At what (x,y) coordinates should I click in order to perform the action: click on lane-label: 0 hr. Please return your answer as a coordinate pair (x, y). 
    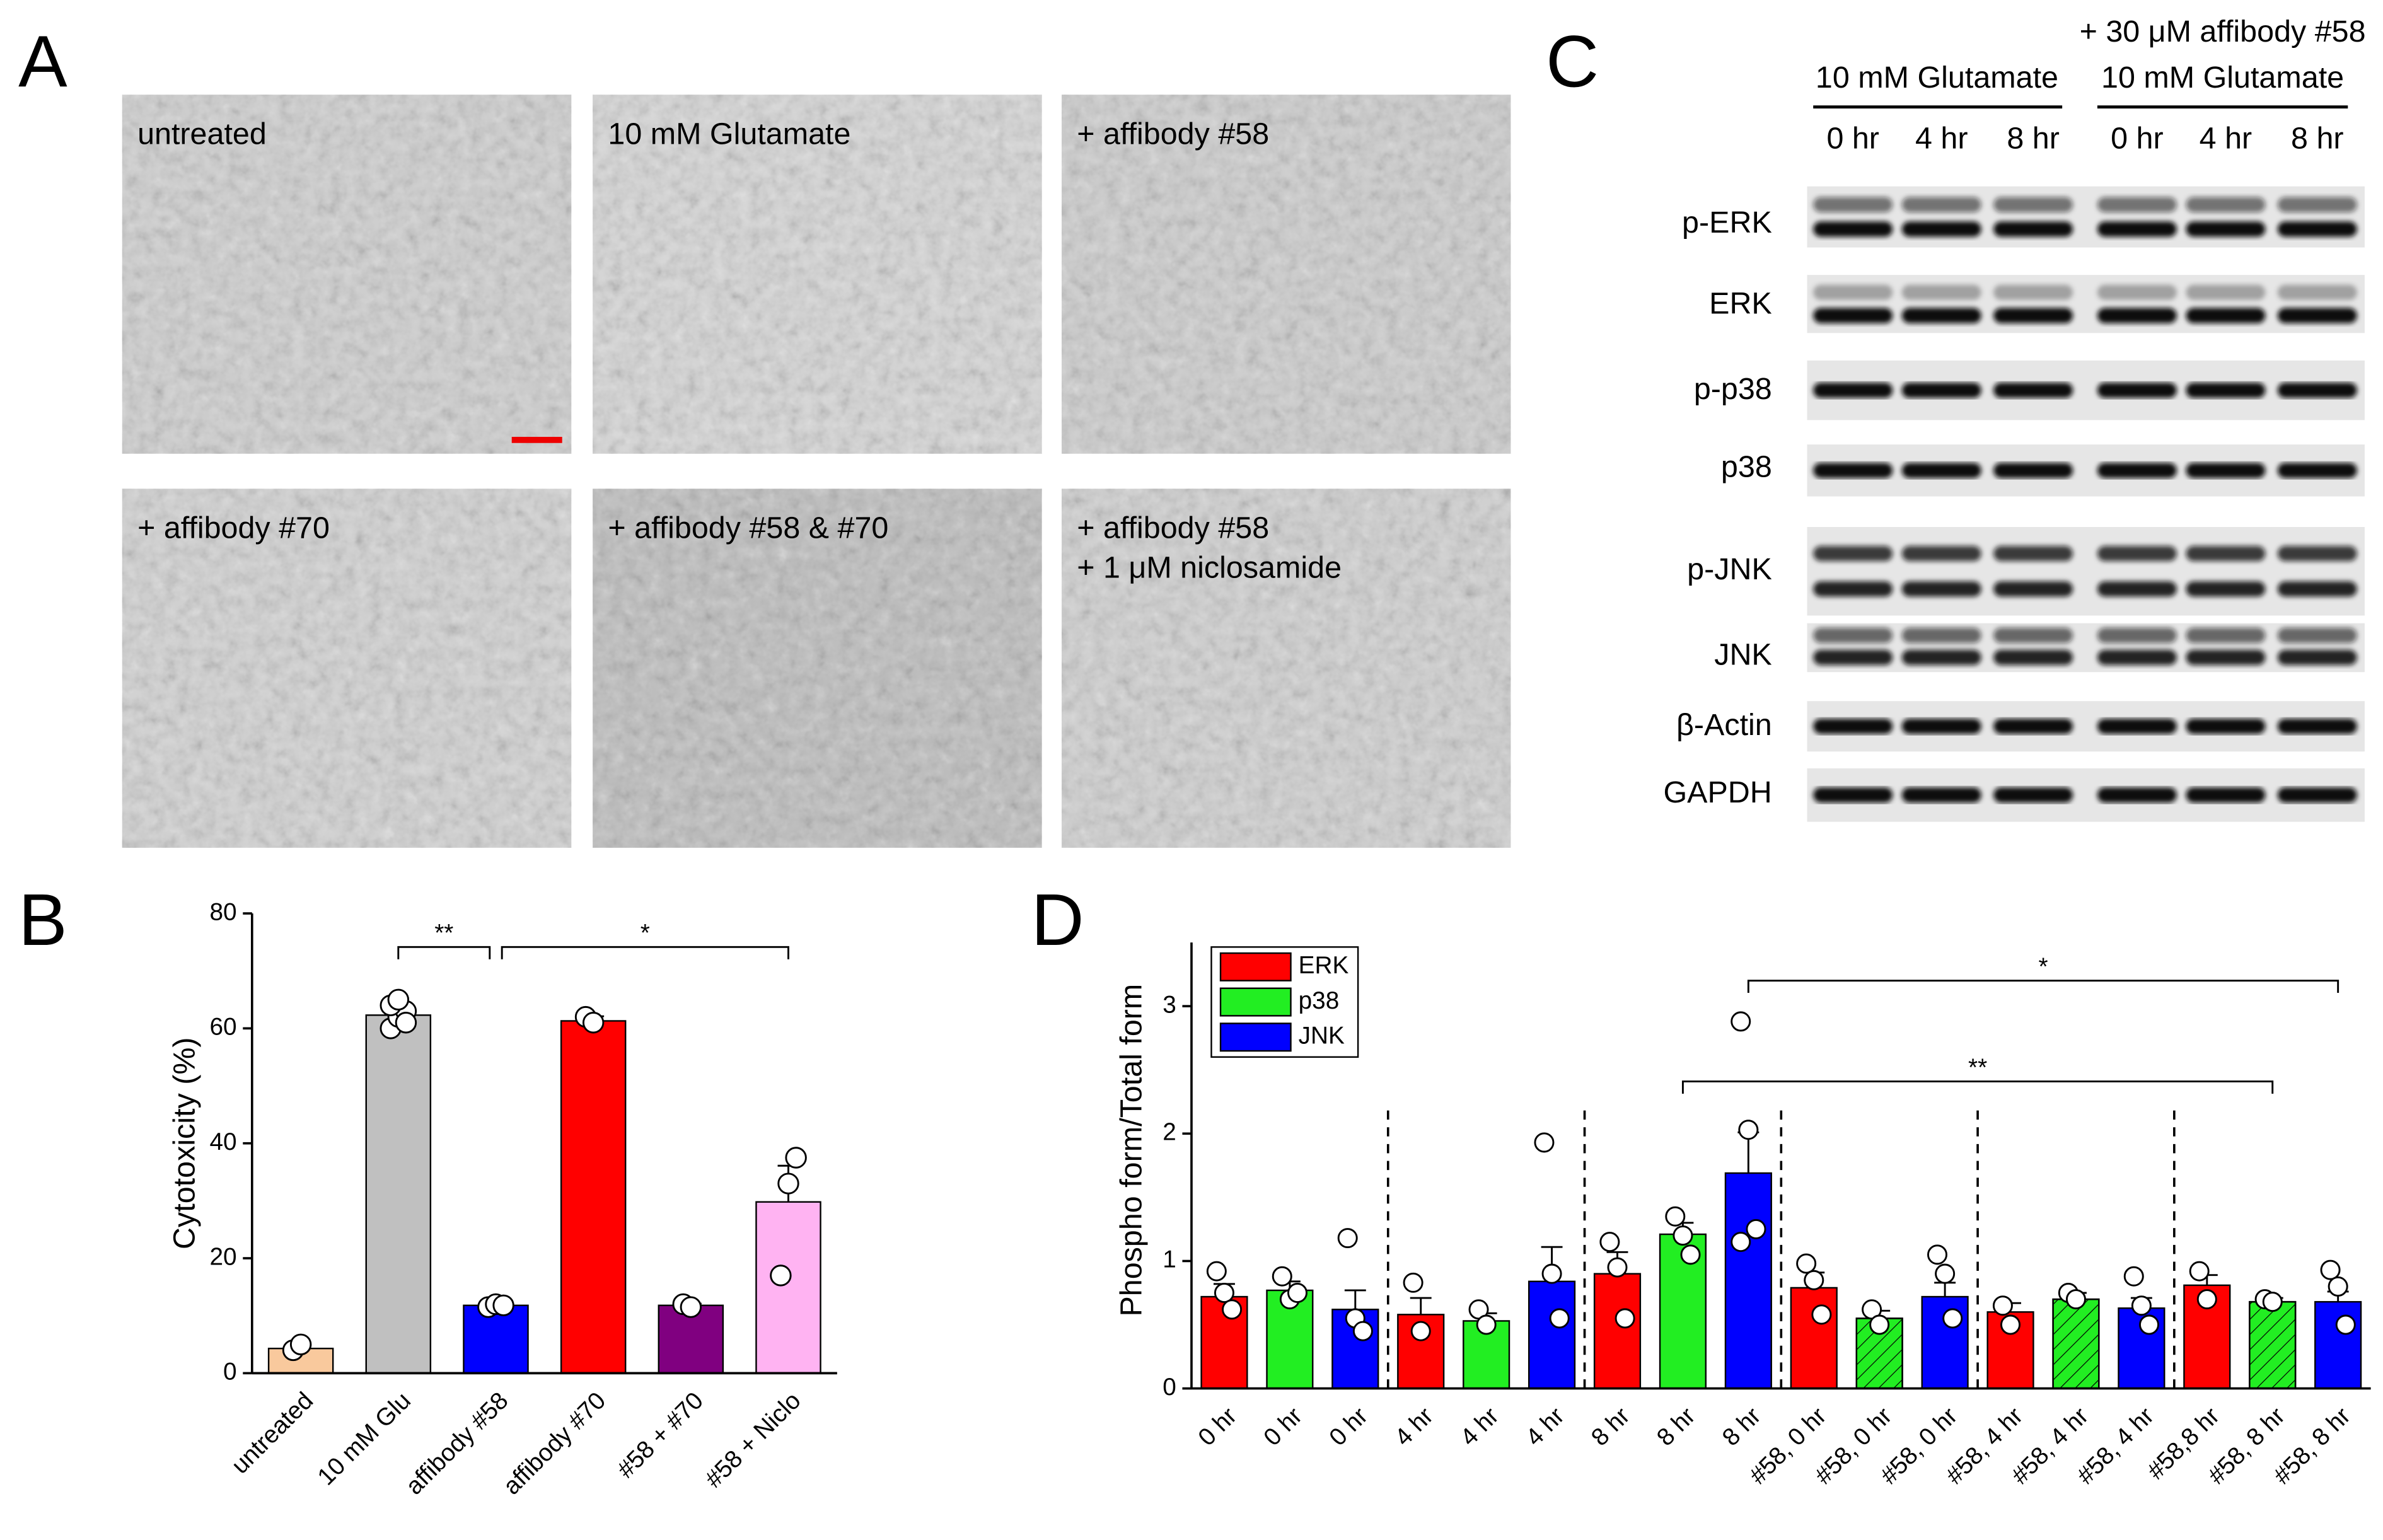
    Looking at the image, I should click on (2137, 139).